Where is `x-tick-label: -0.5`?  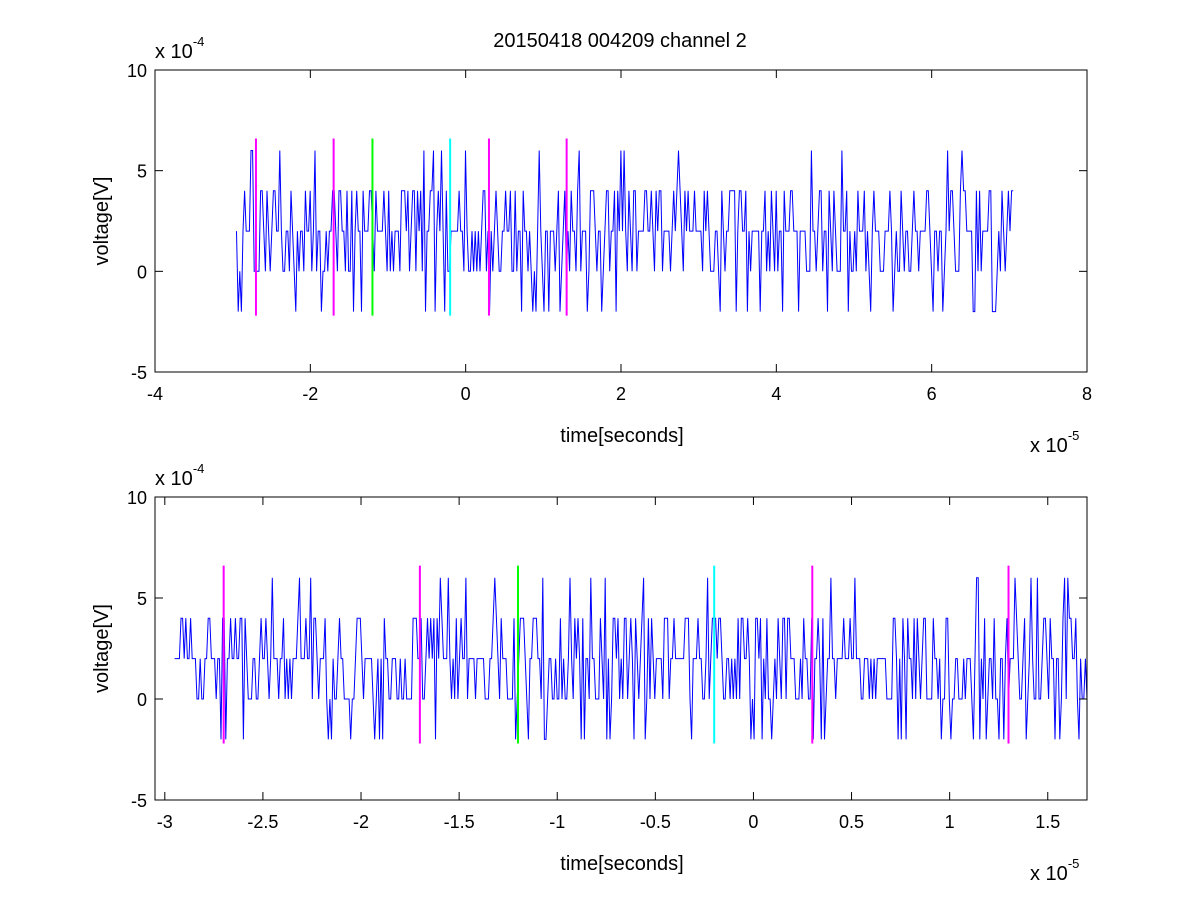
x-tick-label: -0.5 is located at coordinates (655, 822).